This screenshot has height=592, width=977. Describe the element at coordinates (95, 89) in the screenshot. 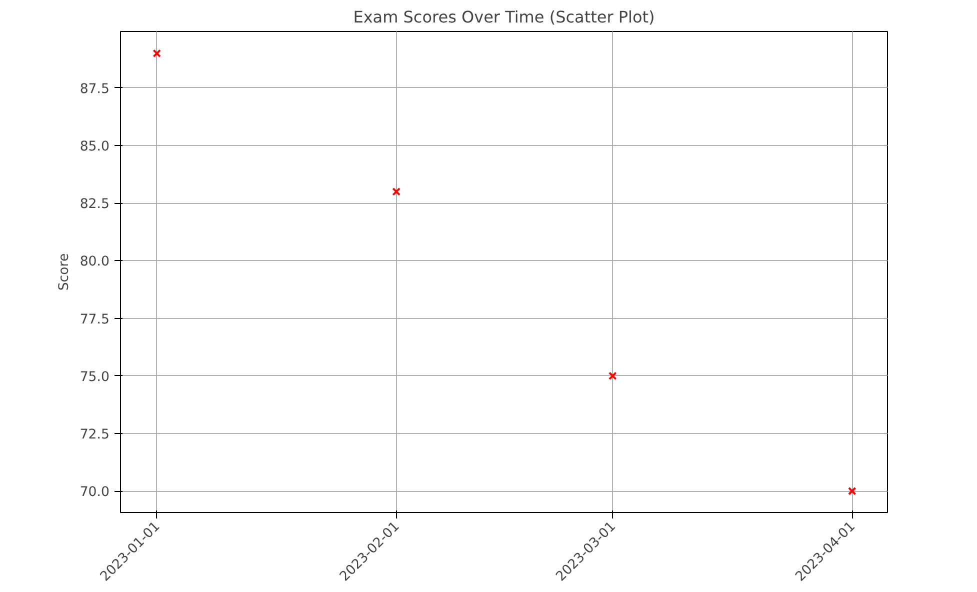

I see `y-tick-label: 87.5` at that location.